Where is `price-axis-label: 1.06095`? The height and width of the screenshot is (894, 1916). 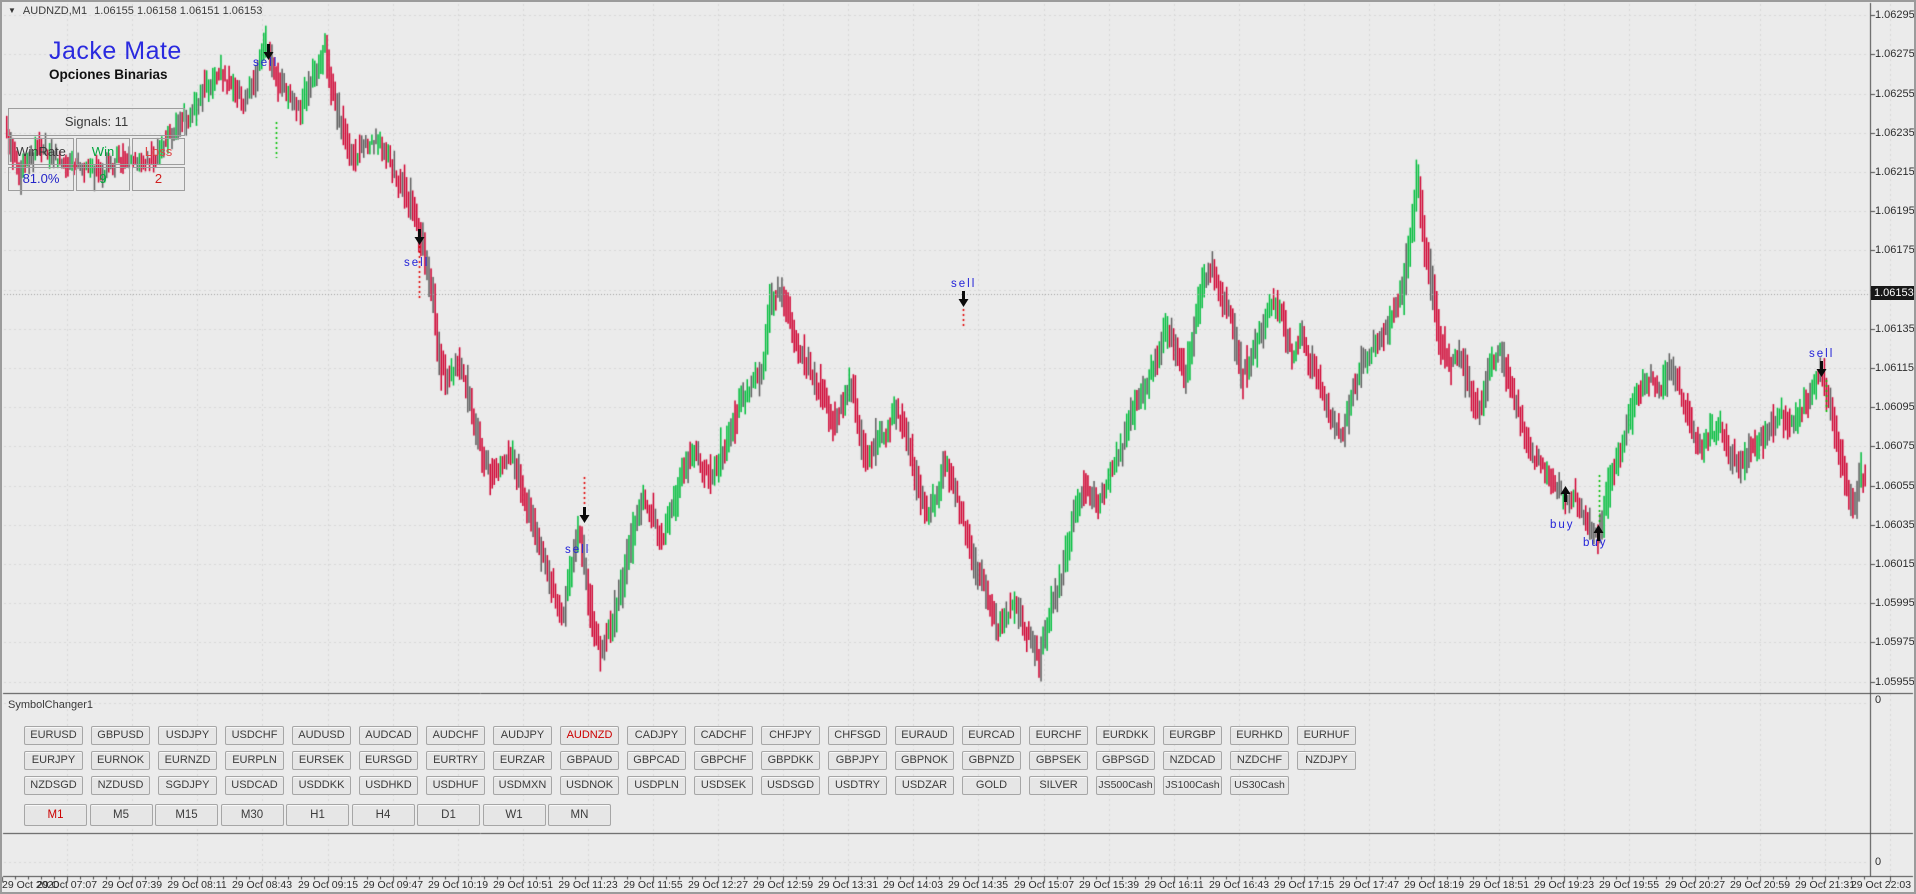 price-axis-label: 1.06095 is located at coordinates (1895, 407).